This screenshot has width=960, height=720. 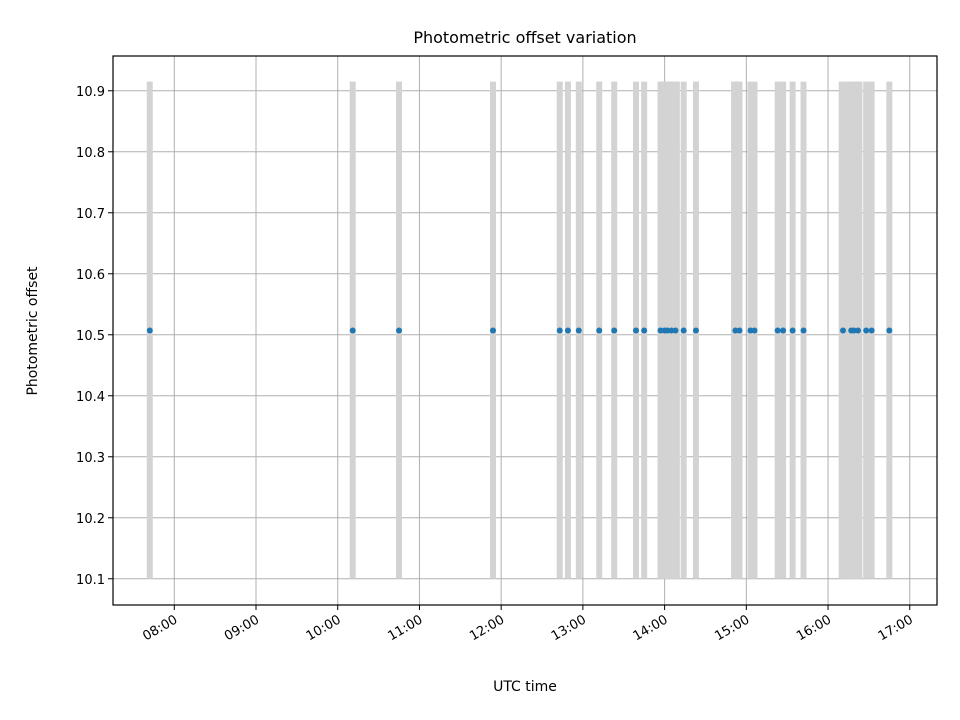 I want to click on y-tick-label: 10.4, so click(x=90, y=397).